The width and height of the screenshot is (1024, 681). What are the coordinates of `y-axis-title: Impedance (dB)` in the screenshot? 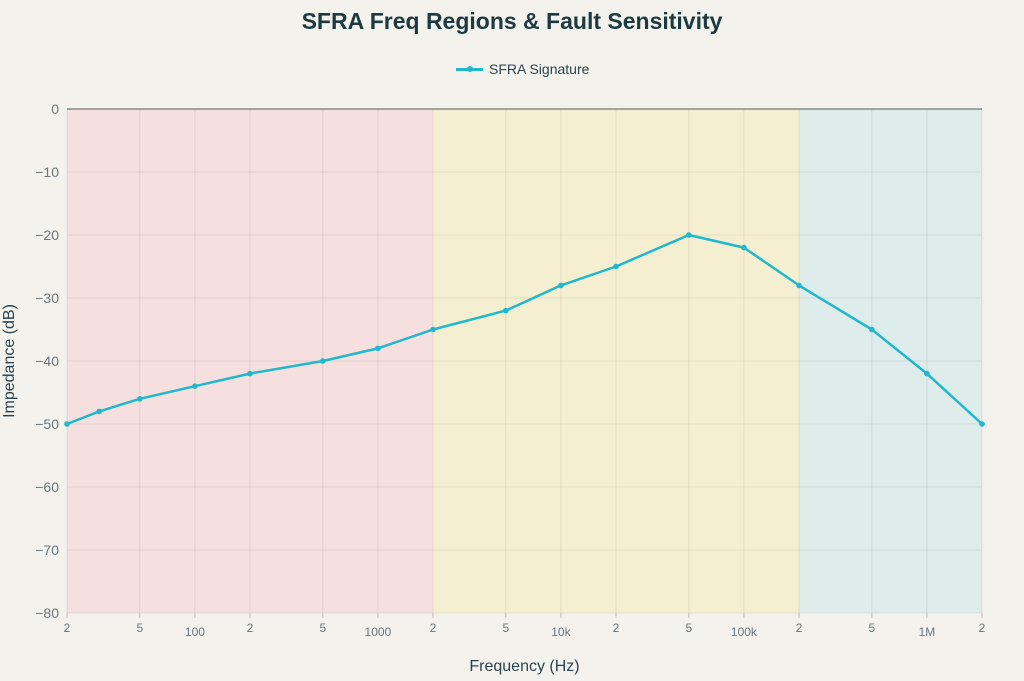 It's located at (9, 361).